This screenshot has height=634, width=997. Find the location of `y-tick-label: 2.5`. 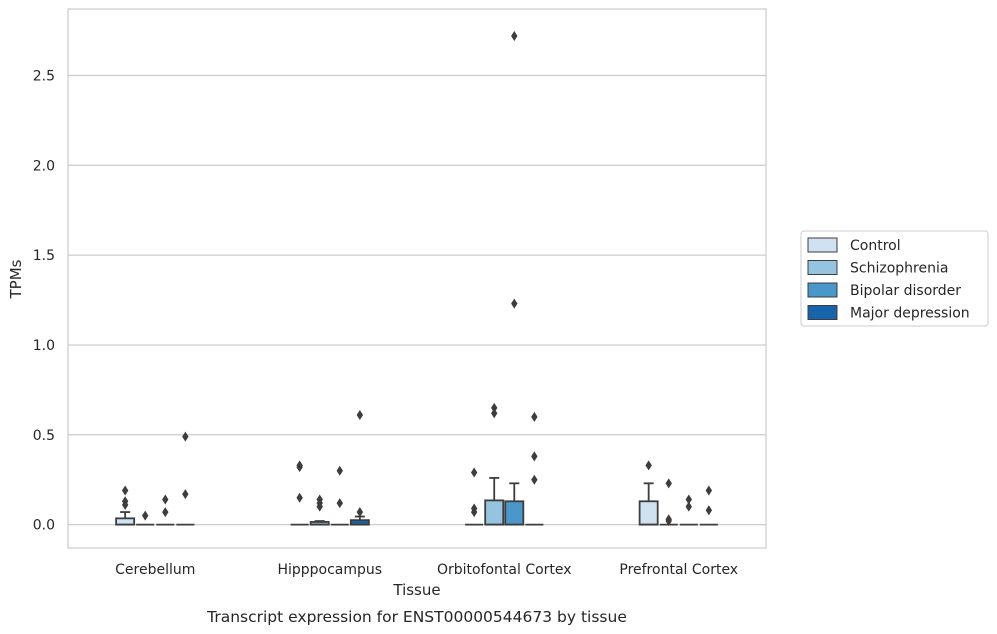

y-tick-label: 2.5 is located at coordinates (44, 76).